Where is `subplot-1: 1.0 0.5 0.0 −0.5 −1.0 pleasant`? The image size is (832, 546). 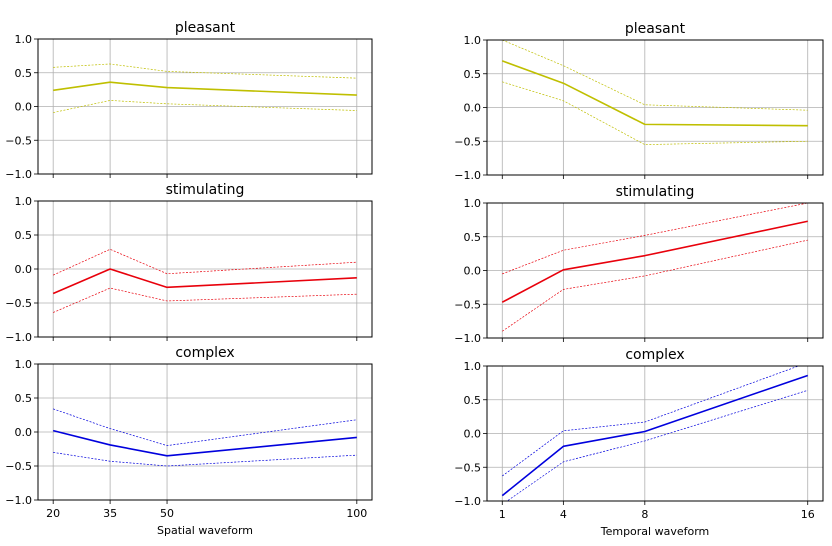 subplot-1: 1.0 0.5 0.0 −0.5 −1.0 pleasant is located at coordinates (189, 100).